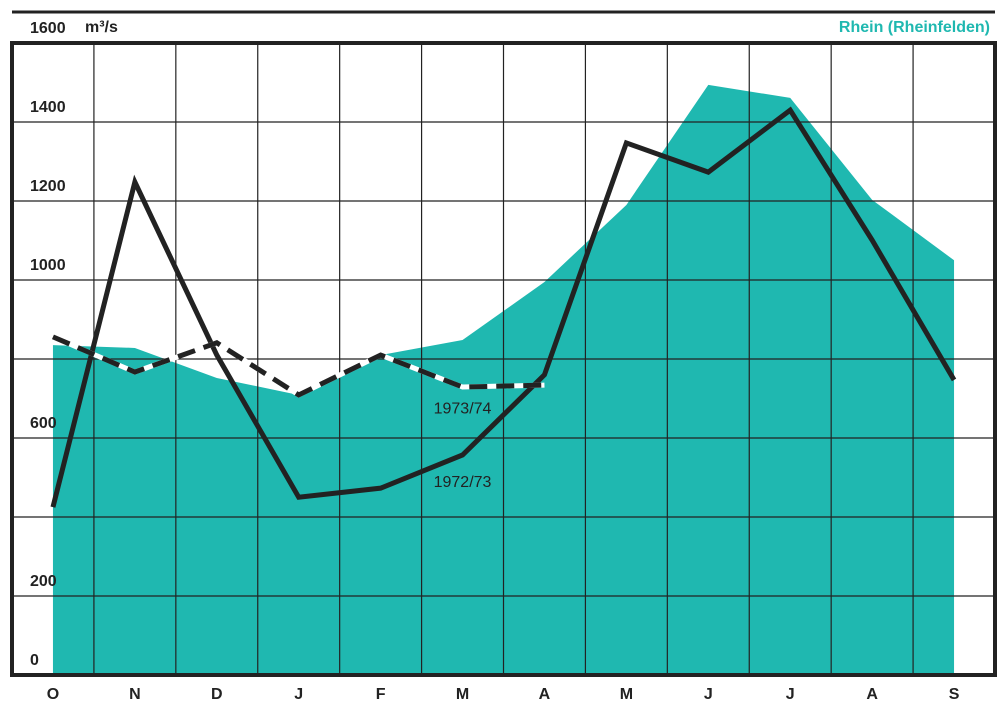 This screenshot has width=998, height=711. What do you see at coordinates (48, 265) in the screenshot?
I see `y-tick-label: 1000` at bounding box center [48, 265].